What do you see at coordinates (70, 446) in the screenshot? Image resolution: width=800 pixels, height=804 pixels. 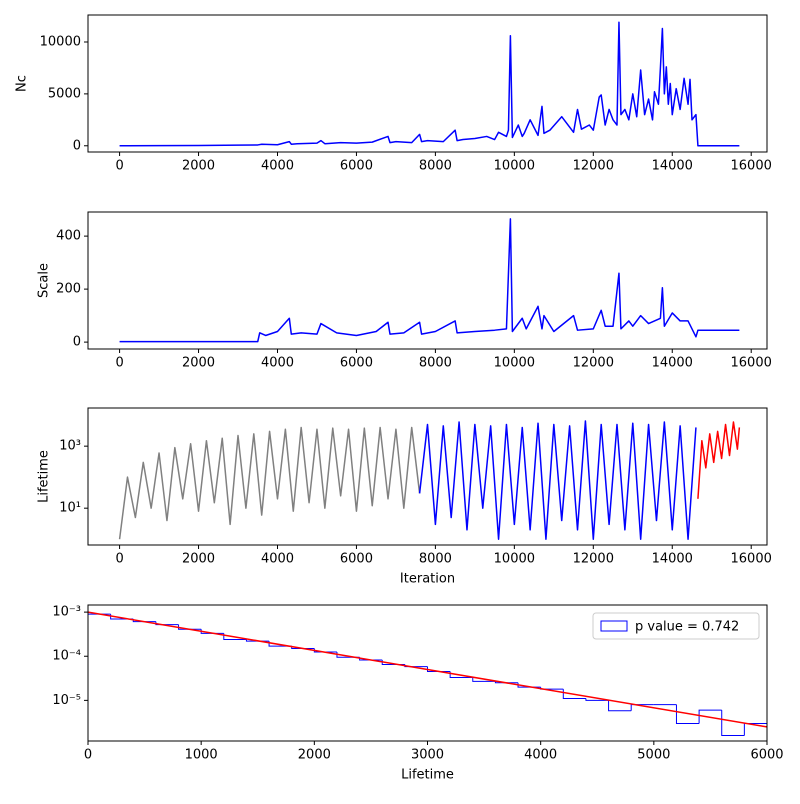 I see `y-tick-label: 10³` at bounding box center [70, 446].